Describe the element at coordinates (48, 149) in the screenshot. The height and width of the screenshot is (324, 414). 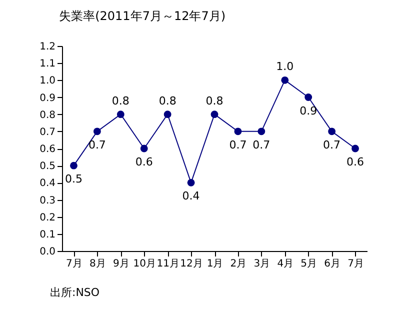
I see `y-tick-label: 0.6` at that location.